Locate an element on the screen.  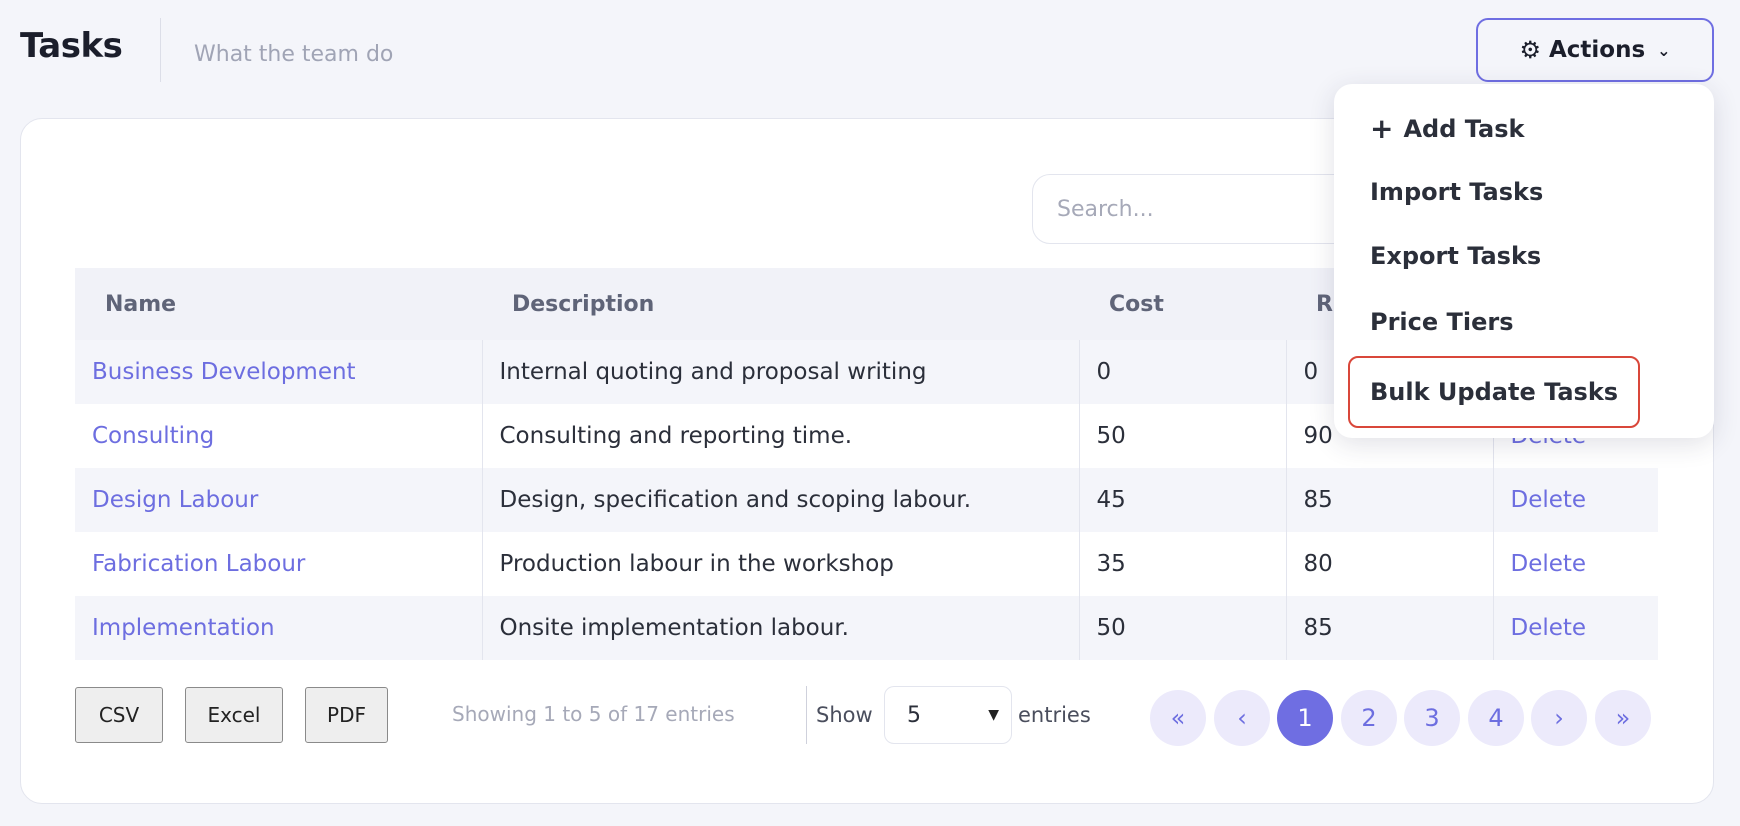
page-size-value: 5 is located at coordinates (914, 715).